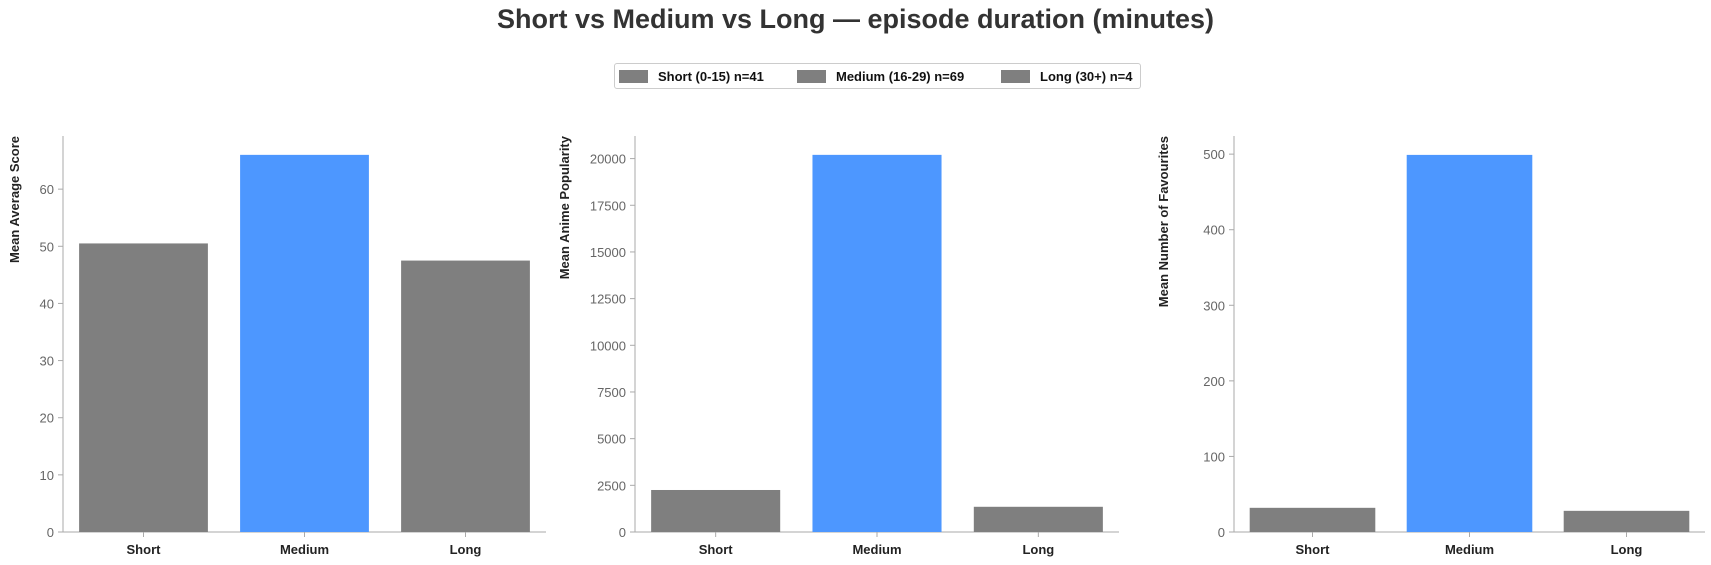 This screenshot has width=1711, height=565. What do you see at coordinates (564, 207) in the screenshot?
I see `y-axis-label: Mean Anime Popularity` at bounding box center [564, 207].